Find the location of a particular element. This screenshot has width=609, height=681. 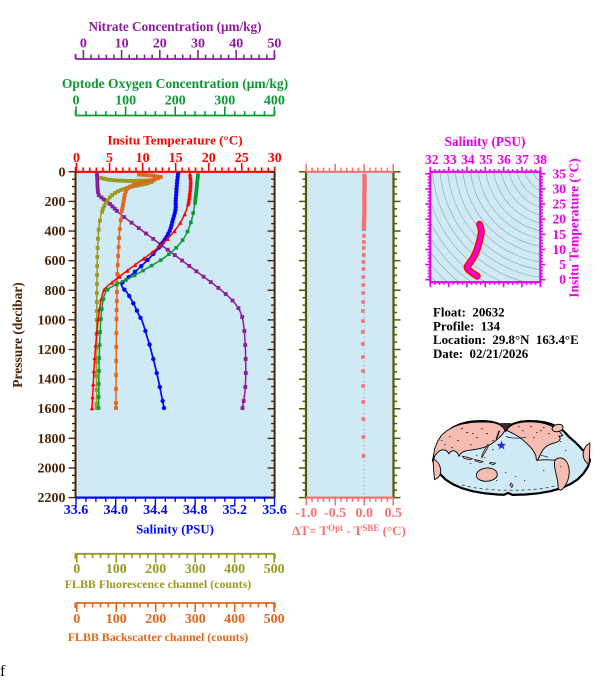

svg-text: 1200 is located at coordinates (52, 350).